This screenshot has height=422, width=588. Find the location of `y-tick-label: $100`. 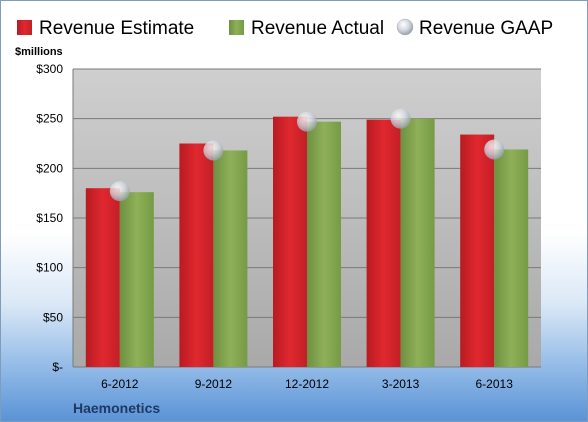

y-tick-label: $100 is located at coordinates (49, 268).